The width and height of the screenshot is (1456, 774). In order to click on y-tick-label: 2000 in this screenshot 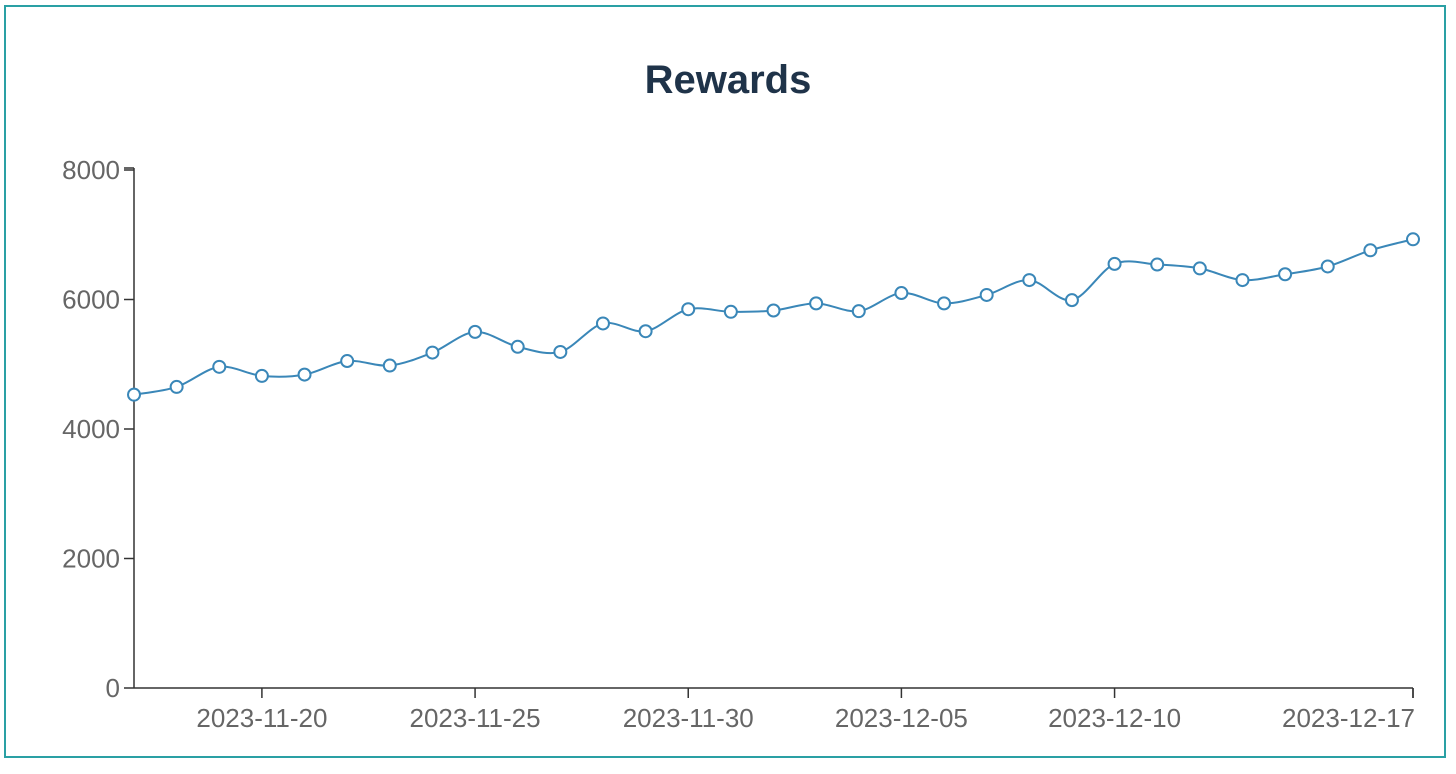, I will do `click(91, 559)`.